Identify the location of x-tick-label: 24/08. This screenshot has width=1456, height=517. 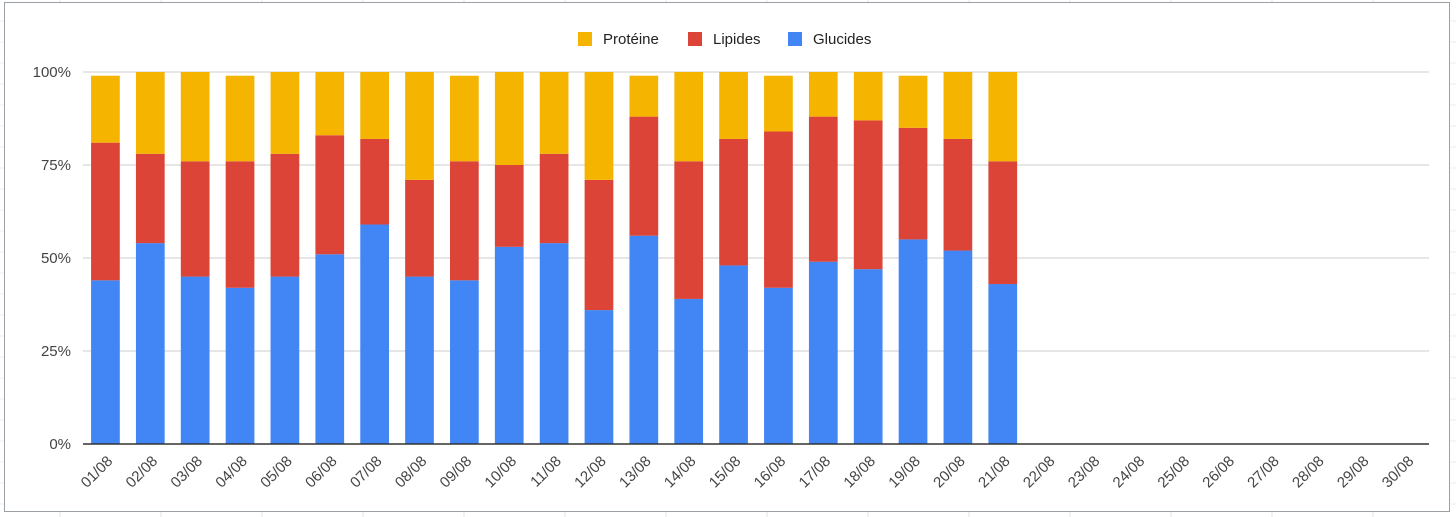
(1129, 472).